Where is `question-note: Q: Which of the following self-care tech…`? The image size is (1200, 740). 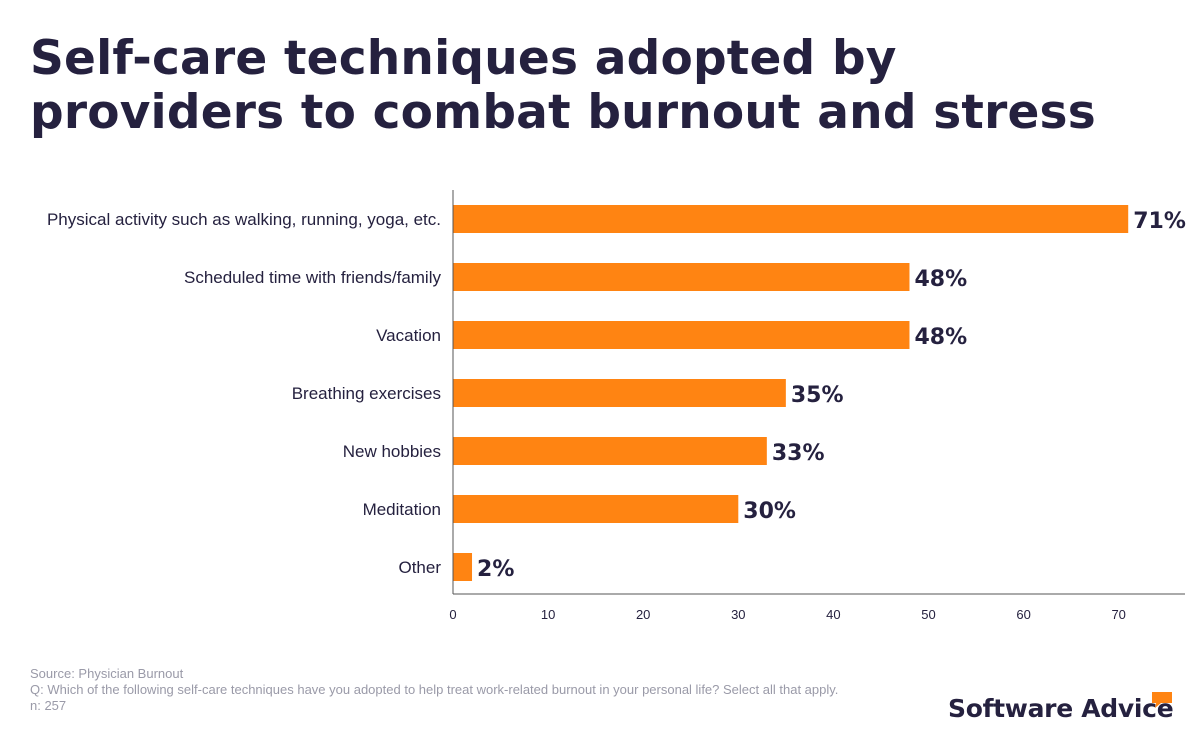
question-note: Q: Which of the following self-care tech… is located at coordinates (434, 689).